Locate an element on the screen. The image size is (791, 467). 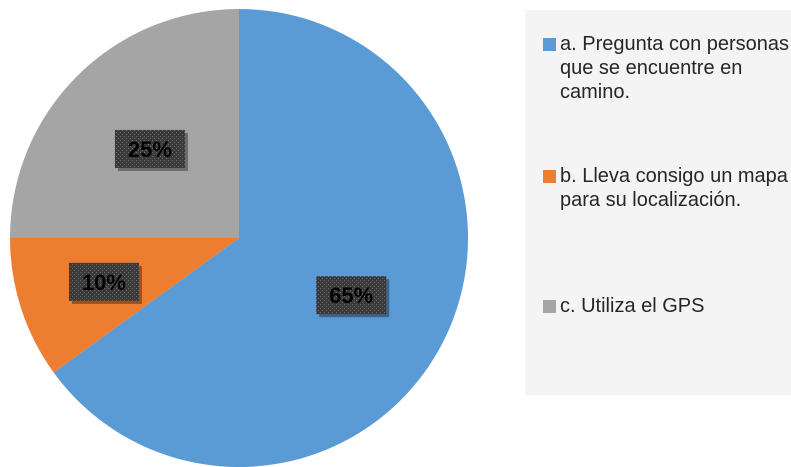
data-label-text: 25% is located at coordinates (150, 149).